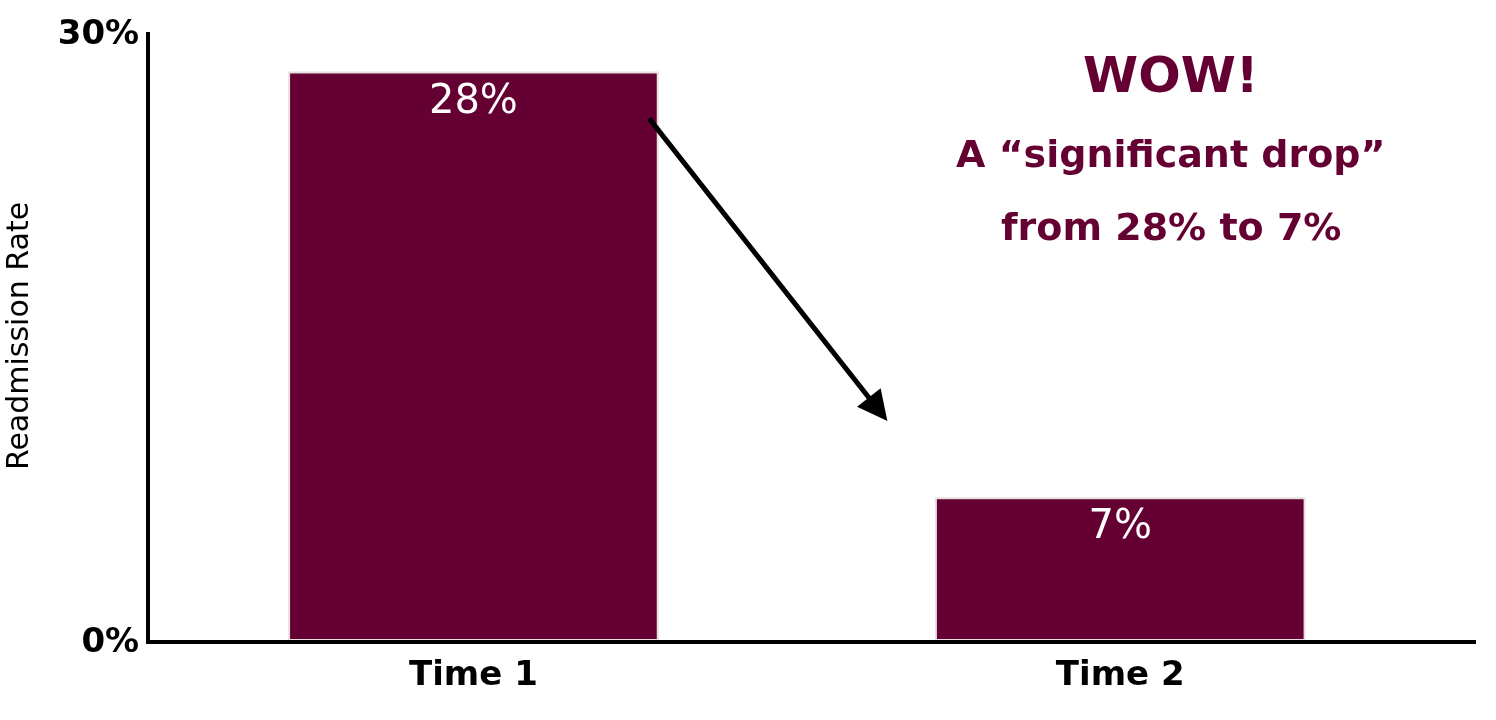 This screenshot has height=720, width=1496. Describe the element at coordinates (1171, 154) in the screenshot. I see `annotation: A “significant drop”` at that location.